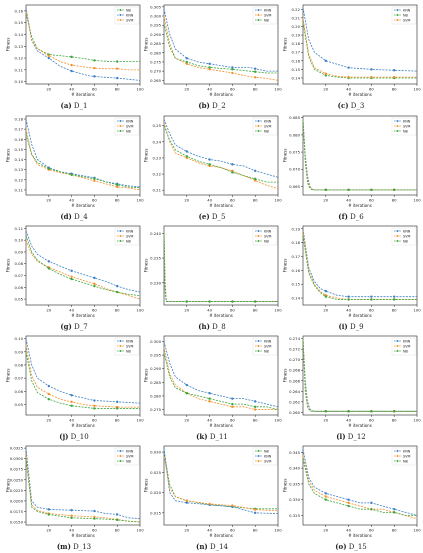  What do you see at coordinates (360, 482) in the screenshot?
I see `series-line-knn` at bounding box center [360, 482].